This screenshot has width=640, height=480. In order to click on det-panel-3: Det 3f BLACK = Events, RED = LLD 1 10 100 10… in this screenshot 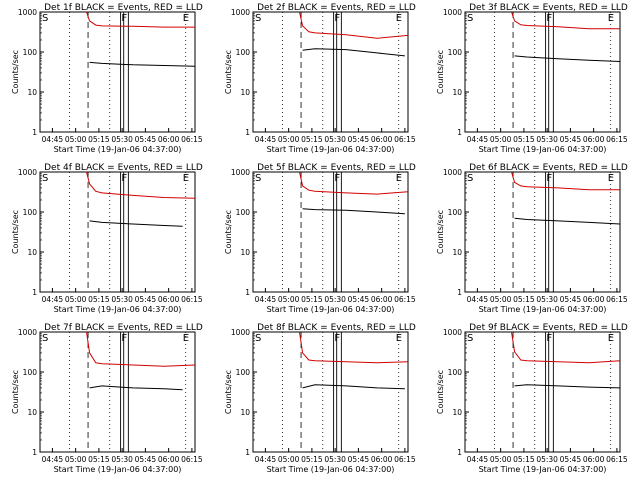, I will do `click(532, 78)`.